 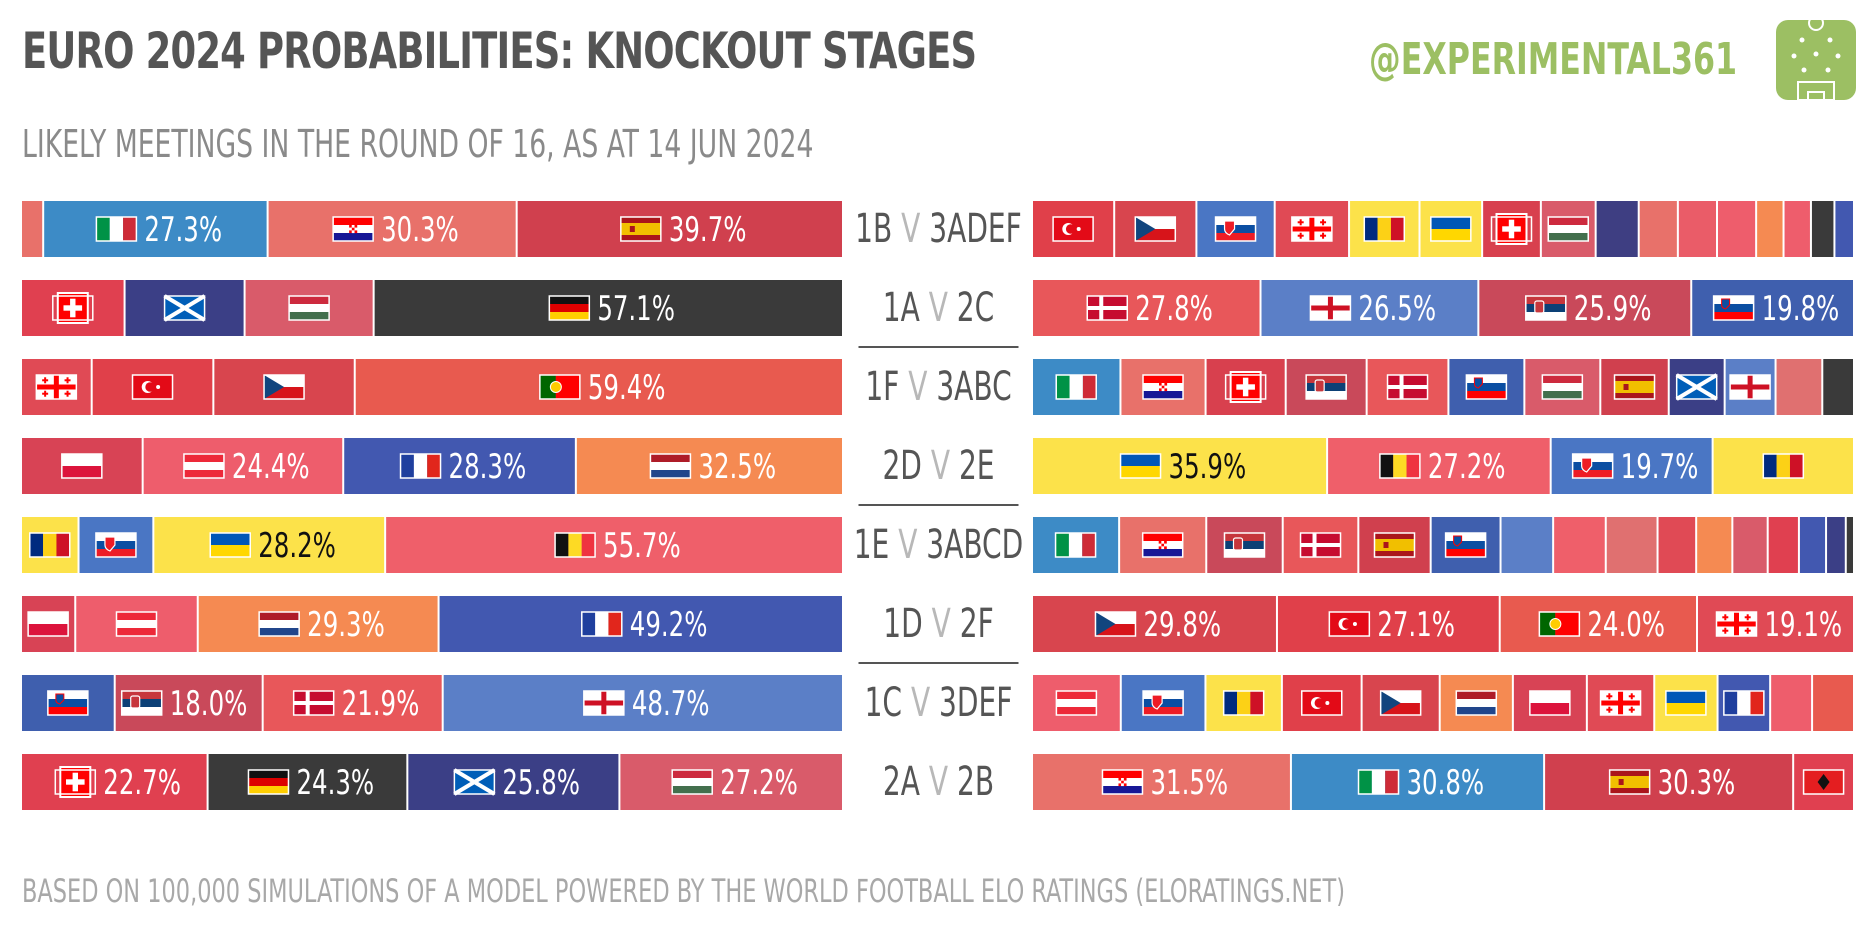 I want to click on england-flag-icon, so click(x=1750, y=387).